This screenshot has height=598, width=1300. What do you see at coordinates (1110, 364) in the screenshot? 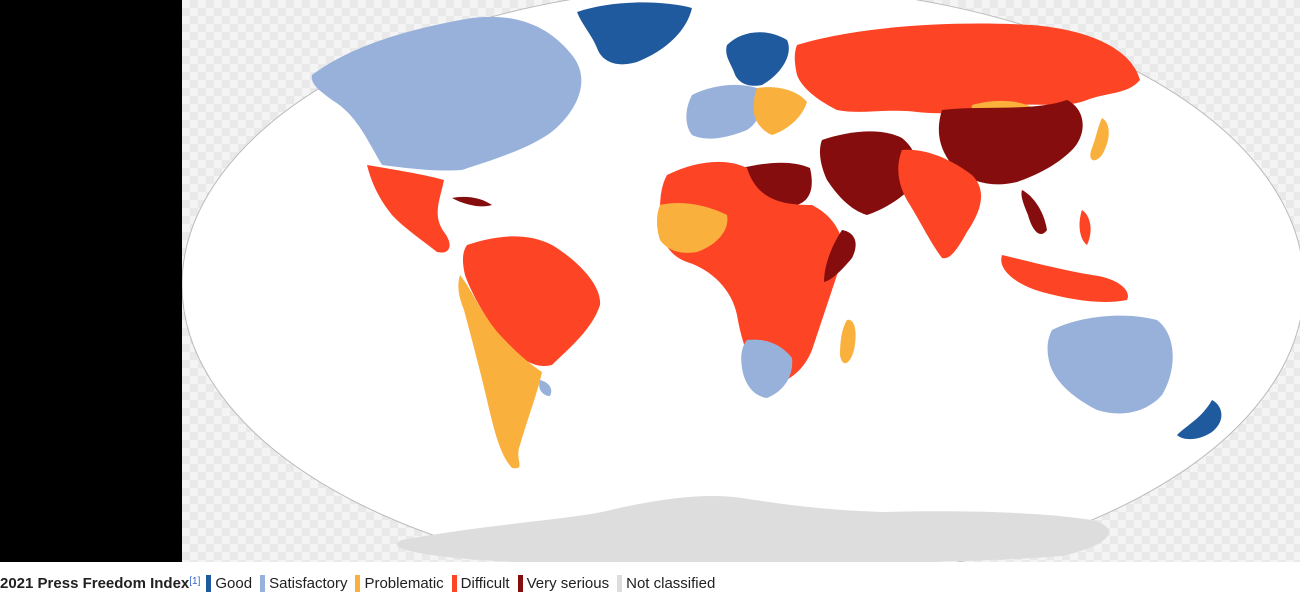
I see `region-australia` at bounding box center [1110, 364].